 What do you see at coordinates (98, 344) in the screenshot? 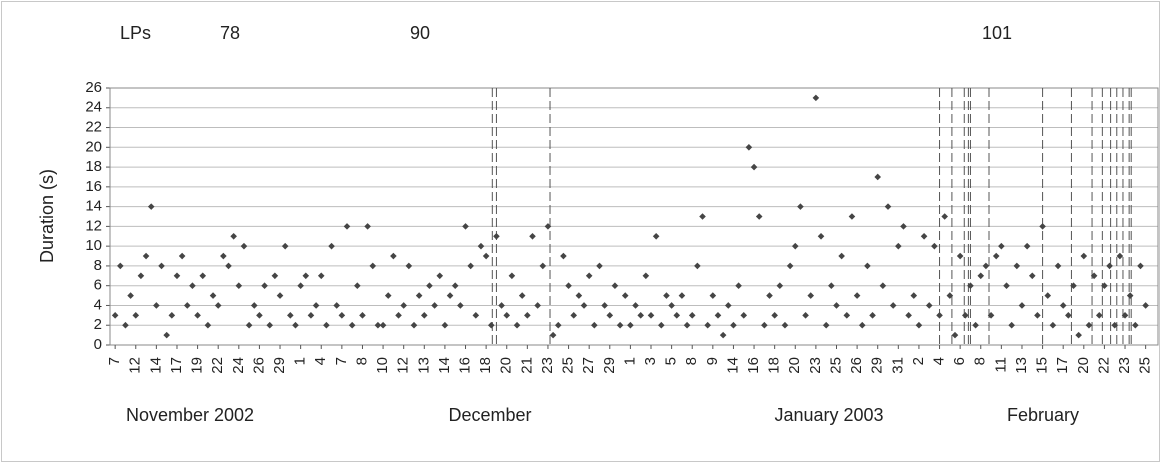
I see `y-tick-label: 0` at bounding box center [98, 344].